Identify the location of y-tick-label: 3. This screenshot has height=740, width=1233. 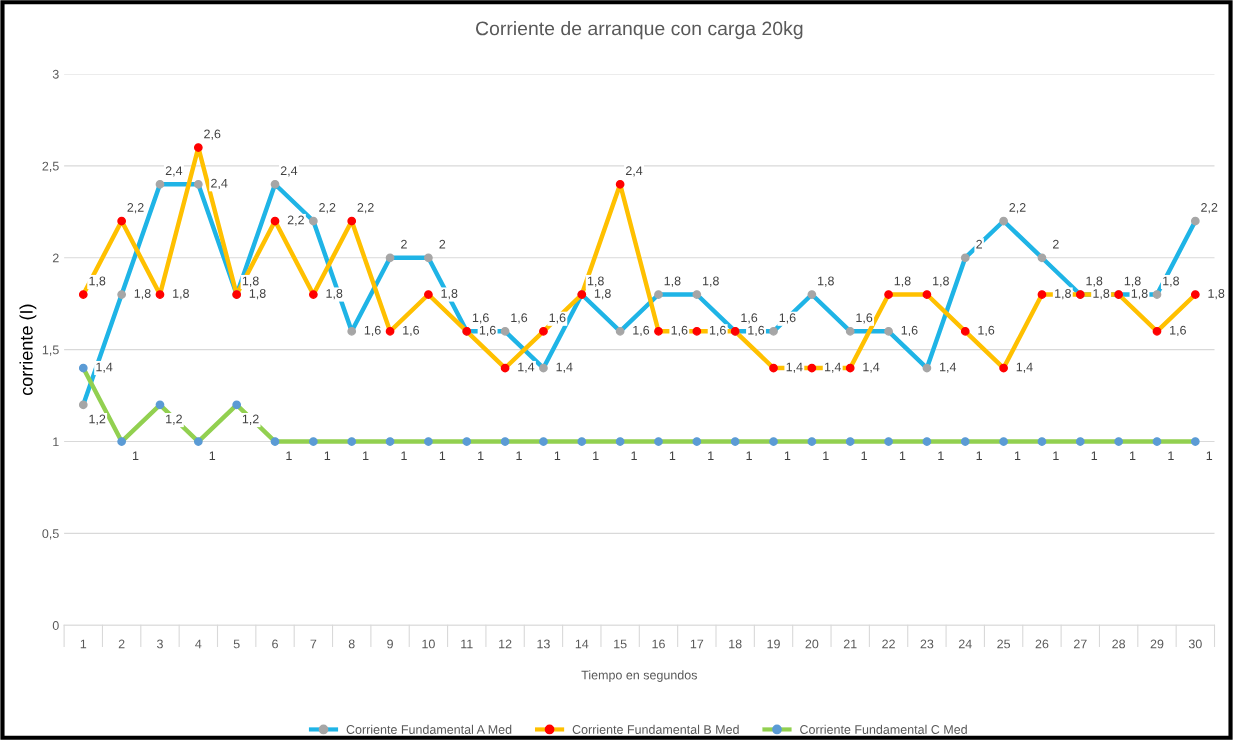
(55, 74).